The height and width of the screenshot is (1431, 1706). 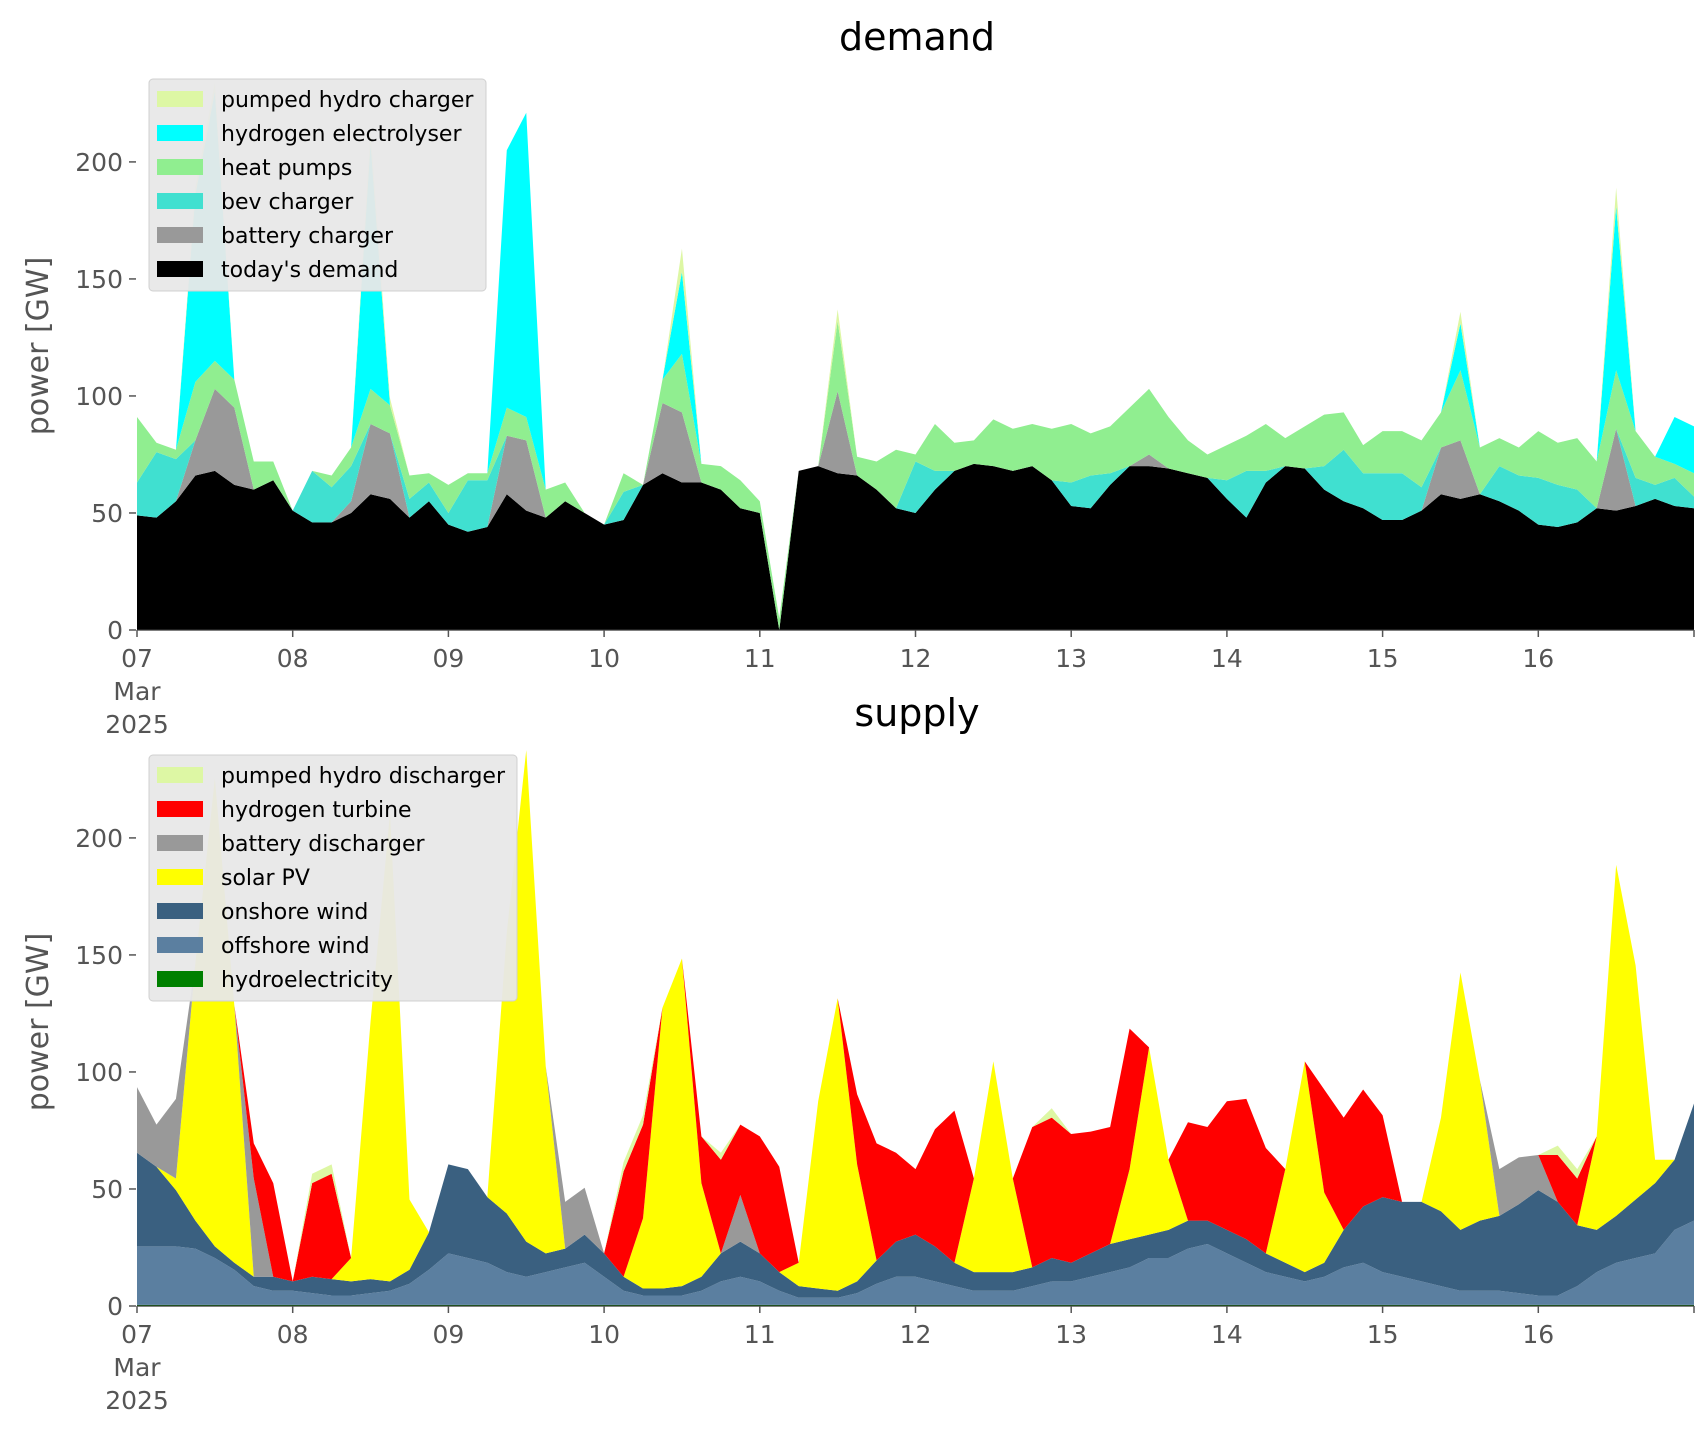 I want to click on legend-swatch-solar-pv, so click(x=180, y=877).